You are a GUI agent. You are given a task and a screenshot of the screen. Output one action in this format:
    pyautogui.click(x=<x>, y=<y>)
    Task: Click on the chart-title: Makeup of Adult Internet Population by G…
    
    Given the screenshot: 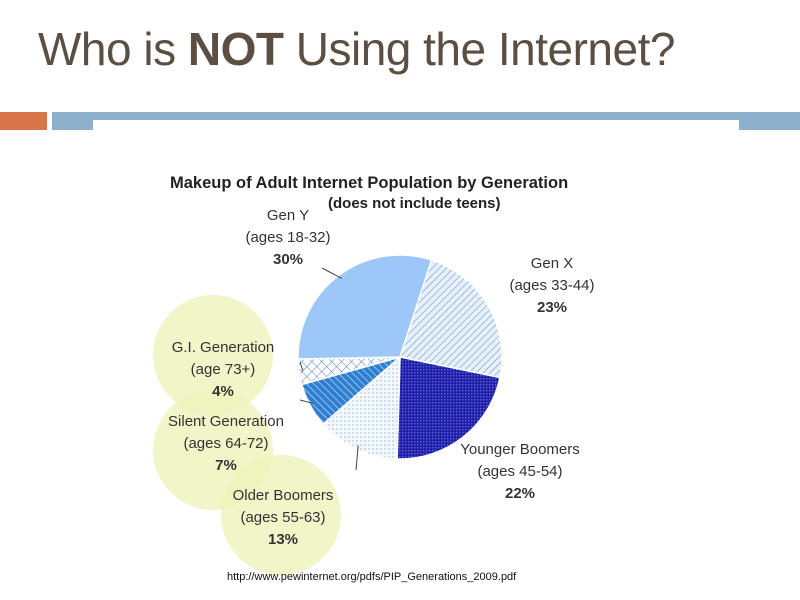 What is the action you would take?
    pyautogui.click(x=369, y=183)
    